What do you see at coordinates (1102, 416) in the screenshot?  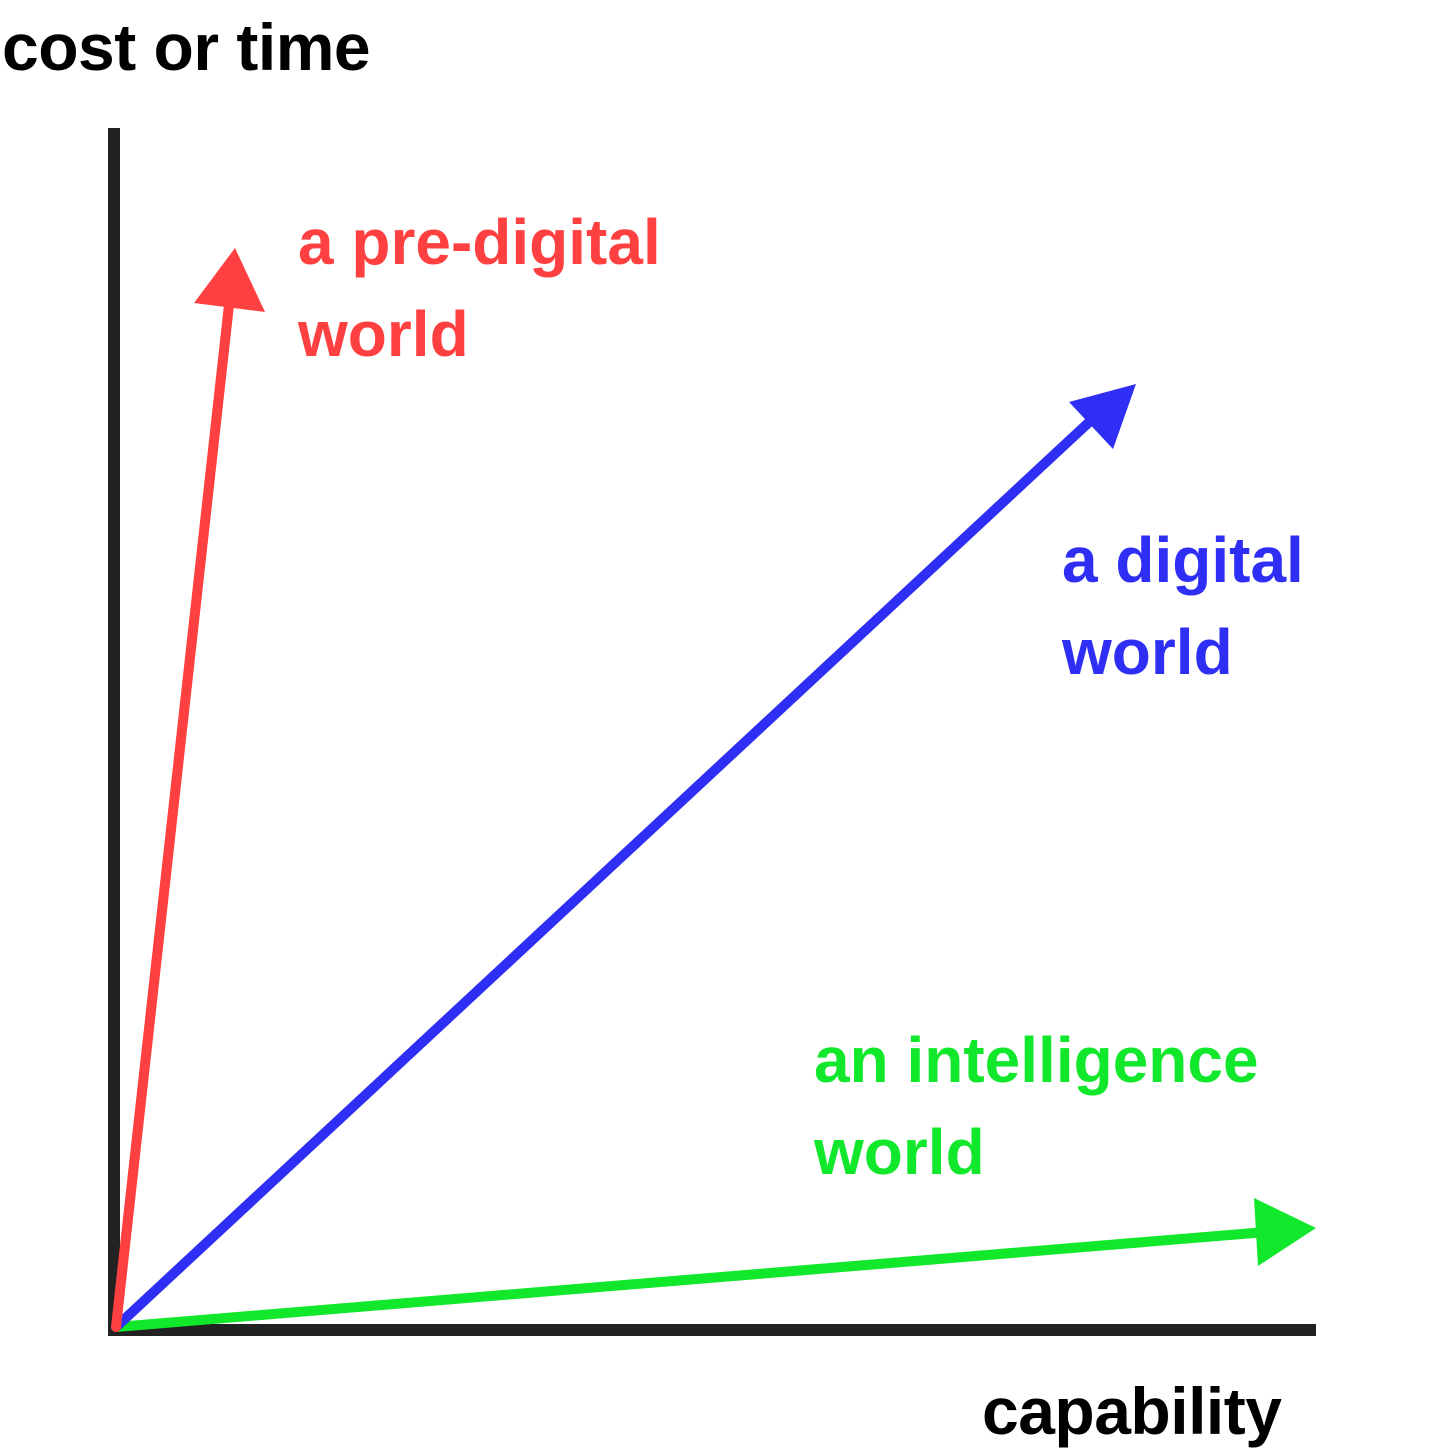 I see `digital-world-arrowhead` at bounding box center [1102, 416].